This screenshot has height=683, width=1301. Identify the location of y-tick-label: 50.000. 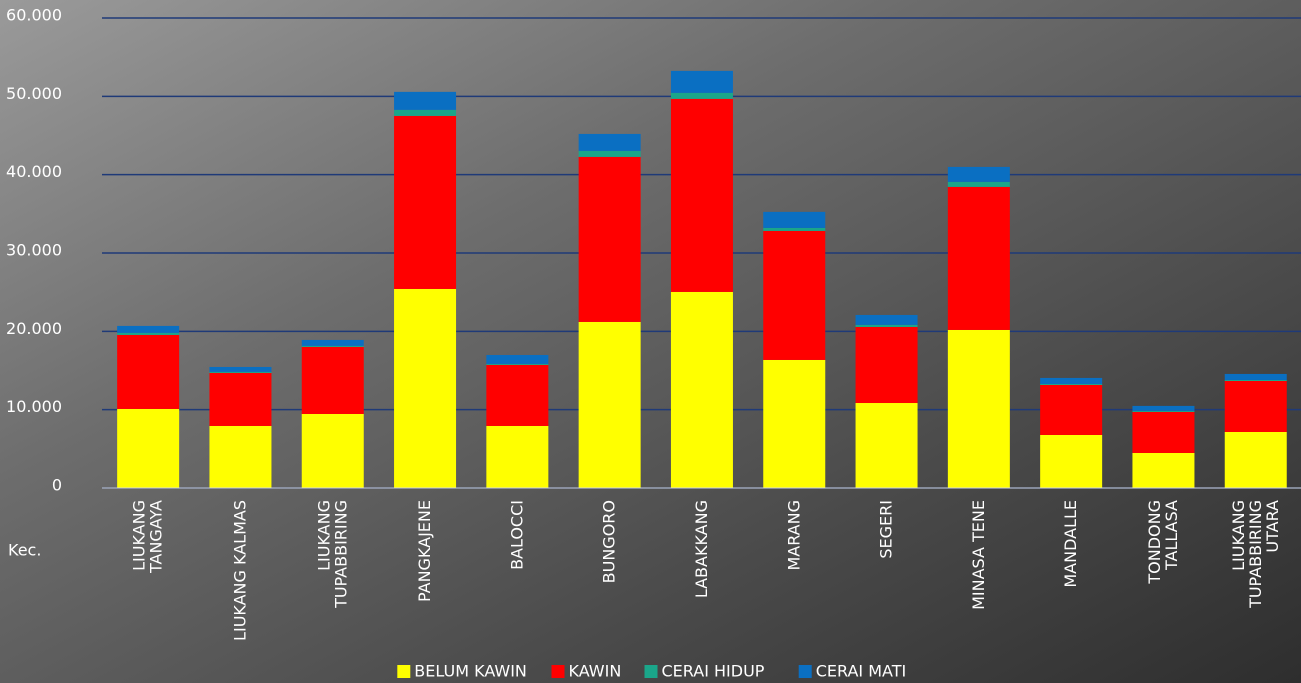
(34, 93).